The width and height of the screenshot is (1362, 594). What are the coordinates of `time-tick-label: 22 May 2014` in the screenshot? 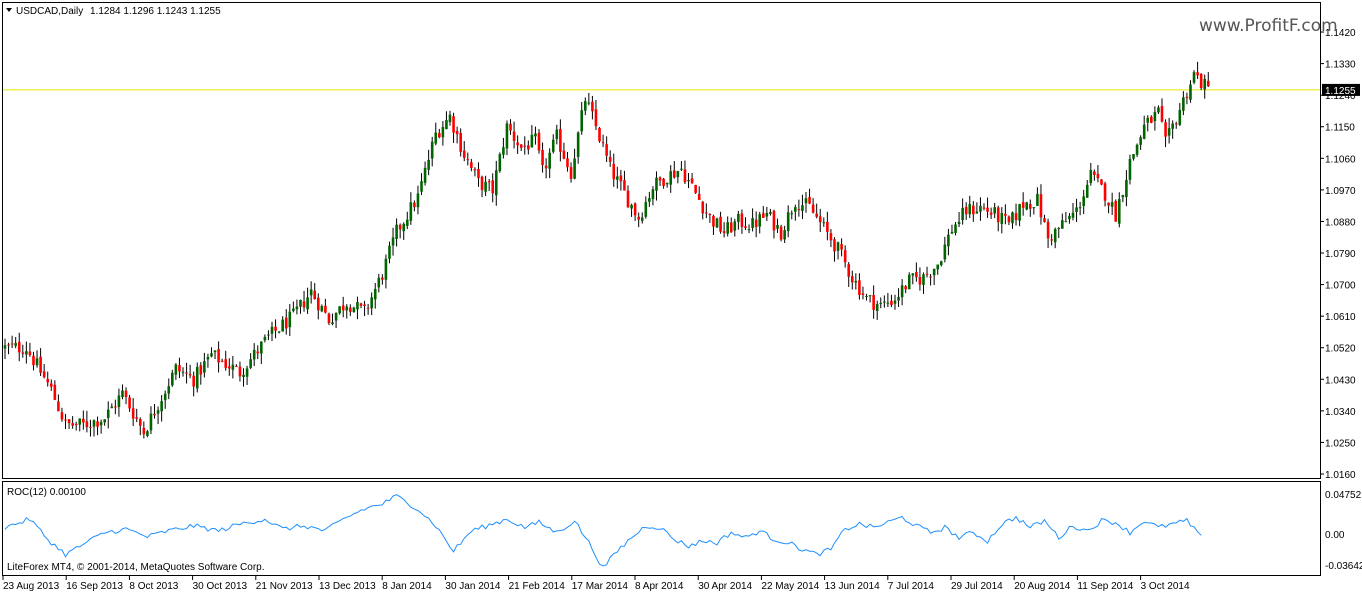 It's located at (790, 586).